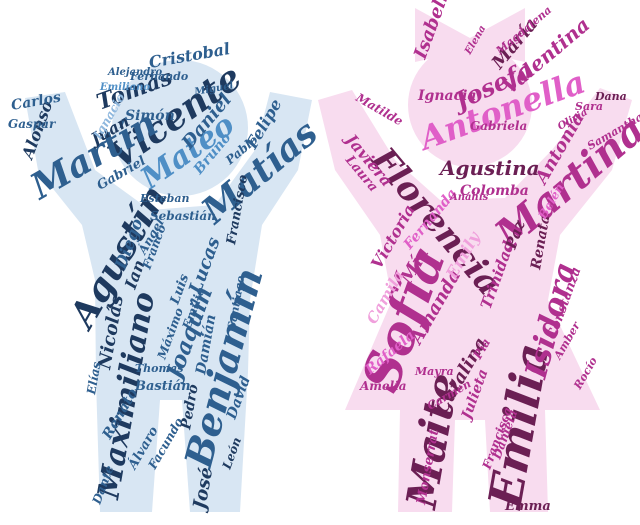  I want to click on girl-word: Ignacia, so click(447, 96).